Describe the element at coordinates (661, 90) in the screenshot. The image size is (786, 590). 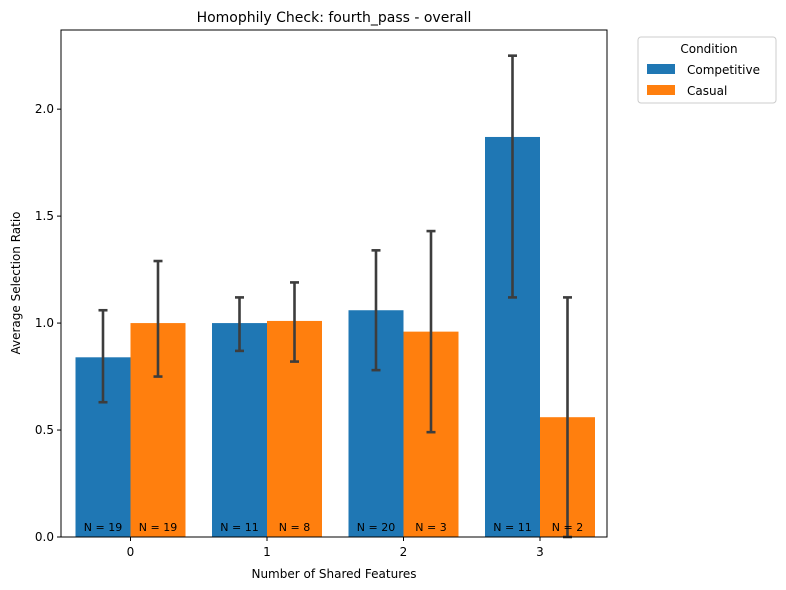
I see `legend-swatch-casual` at that location.